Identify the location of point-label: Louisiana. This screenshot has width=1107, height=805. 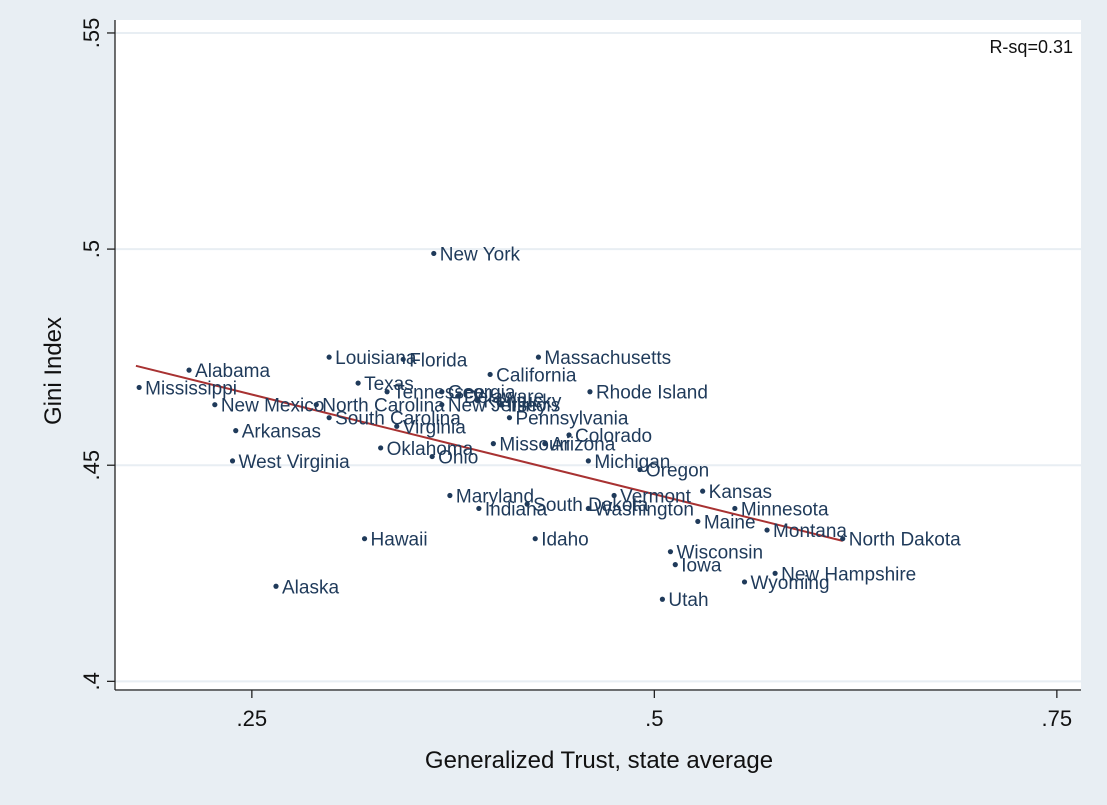
(376, 358).